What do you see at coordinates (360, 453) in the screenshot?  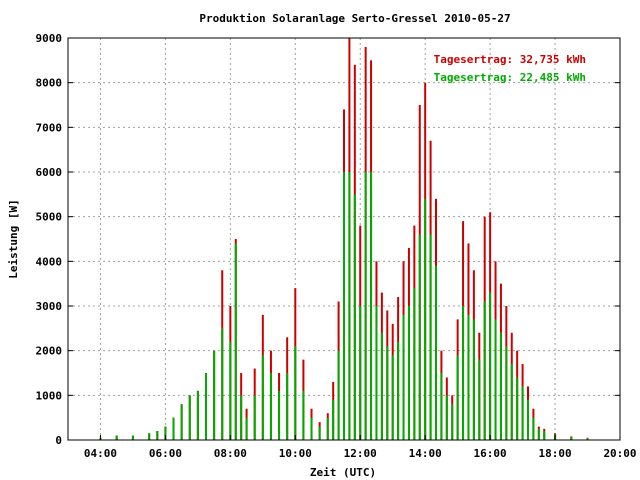 I see `x-tick-label: 12:00` at bounding box center [360, 453].